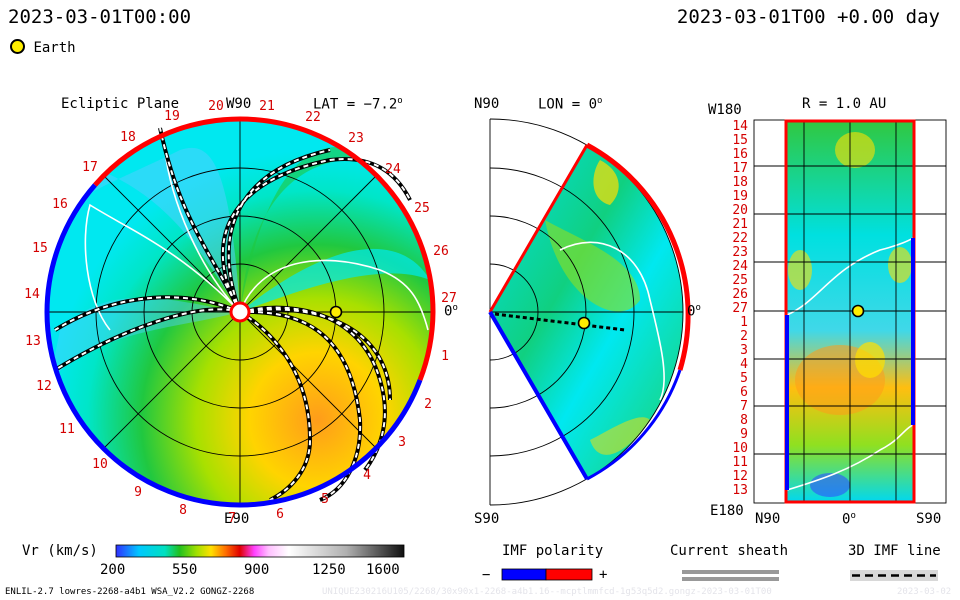 Image resolution: width=960 pixels, height=600 pixels. Describe the element at coordinates (138, 492) in the screenshot. I see `carrington-label-9: 9` at that location.